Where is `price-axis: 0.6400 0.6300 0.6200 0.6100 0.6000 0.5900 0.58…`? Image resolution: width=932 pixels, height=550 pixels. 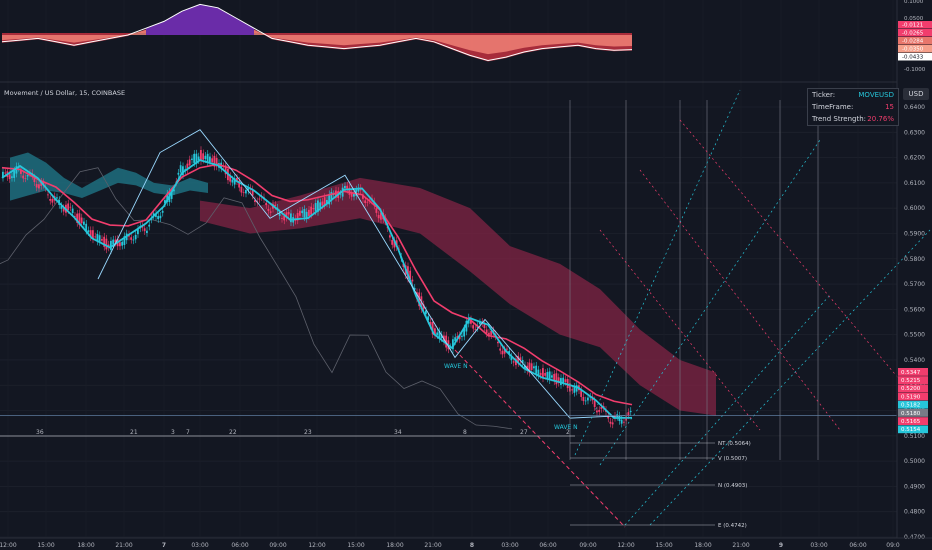 price-axis: 0.6400 0.6300 0.6200 0.6100 0.6000 0.5900 0.58… is located at coordinates (914, 322).